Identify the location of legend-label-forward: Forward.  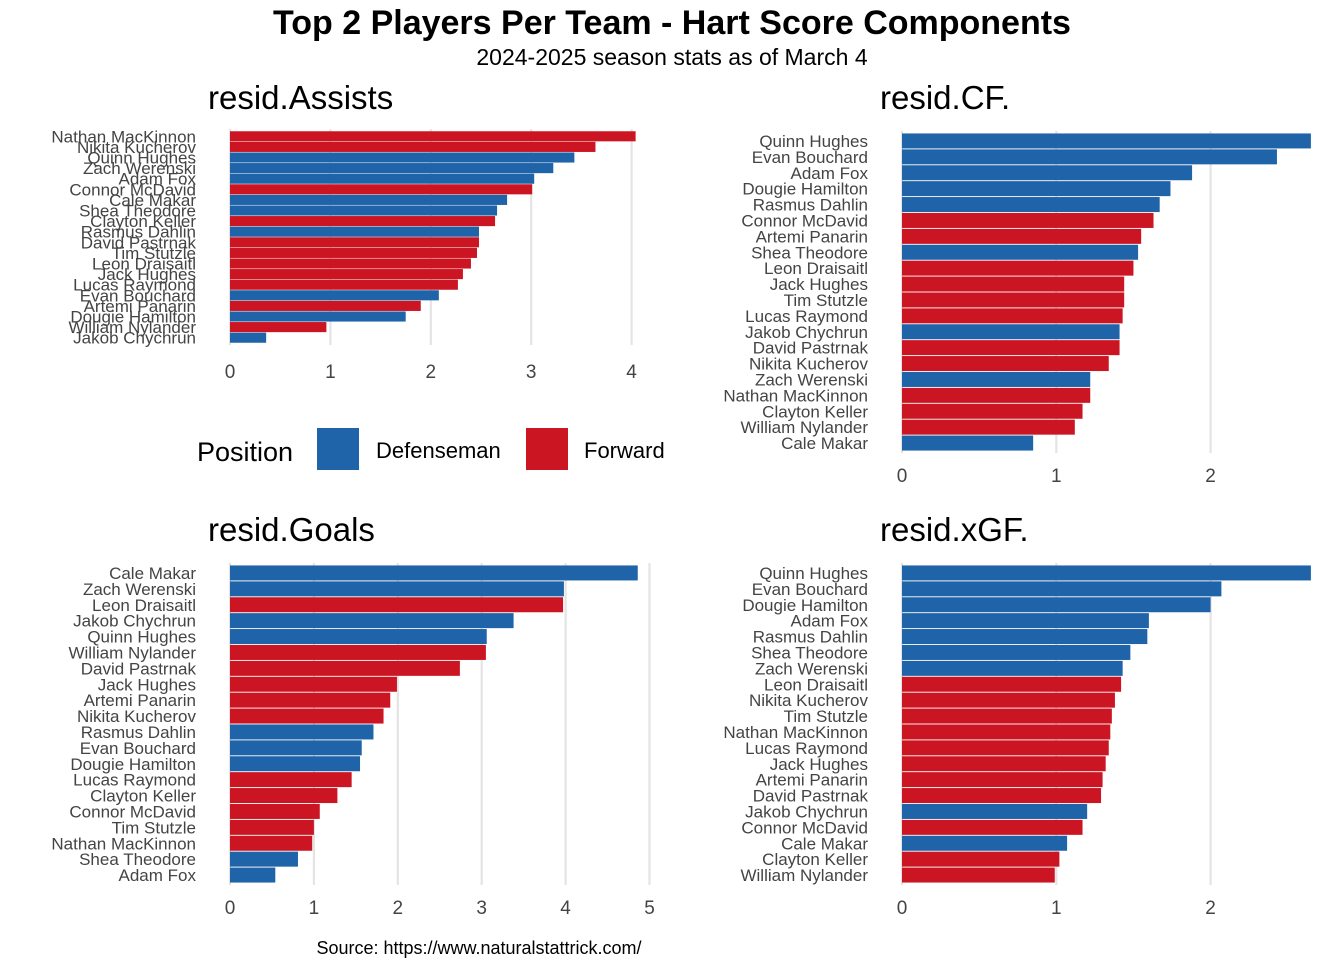
(624, 450).